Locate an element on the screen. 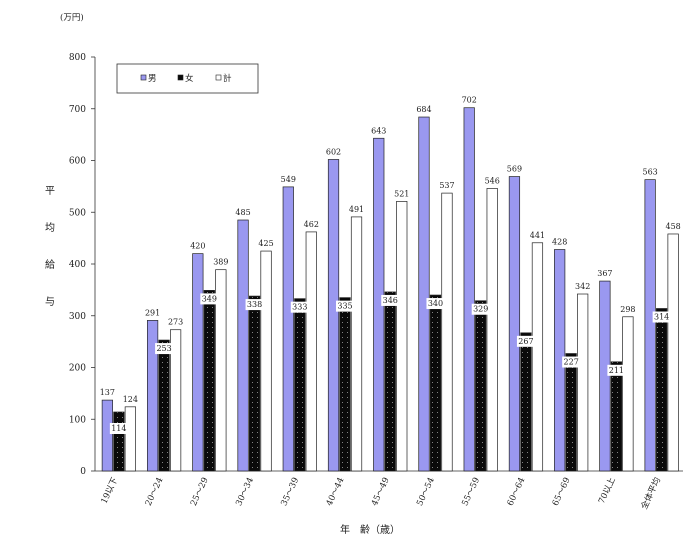 The height and width of the screenshot is (545, 700). x-tick-label-12: 全体平均 is located at coordinates (651, 493).